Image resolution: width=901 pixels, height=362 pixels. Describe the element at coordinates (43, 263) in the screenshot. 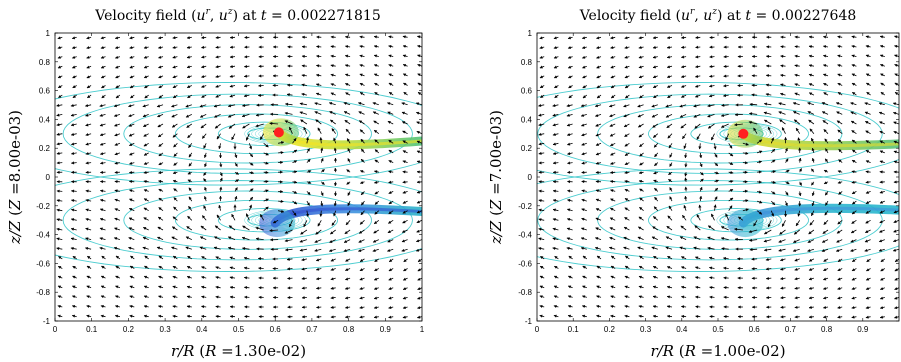

I see `y-tick-label: -0.6` at that location.